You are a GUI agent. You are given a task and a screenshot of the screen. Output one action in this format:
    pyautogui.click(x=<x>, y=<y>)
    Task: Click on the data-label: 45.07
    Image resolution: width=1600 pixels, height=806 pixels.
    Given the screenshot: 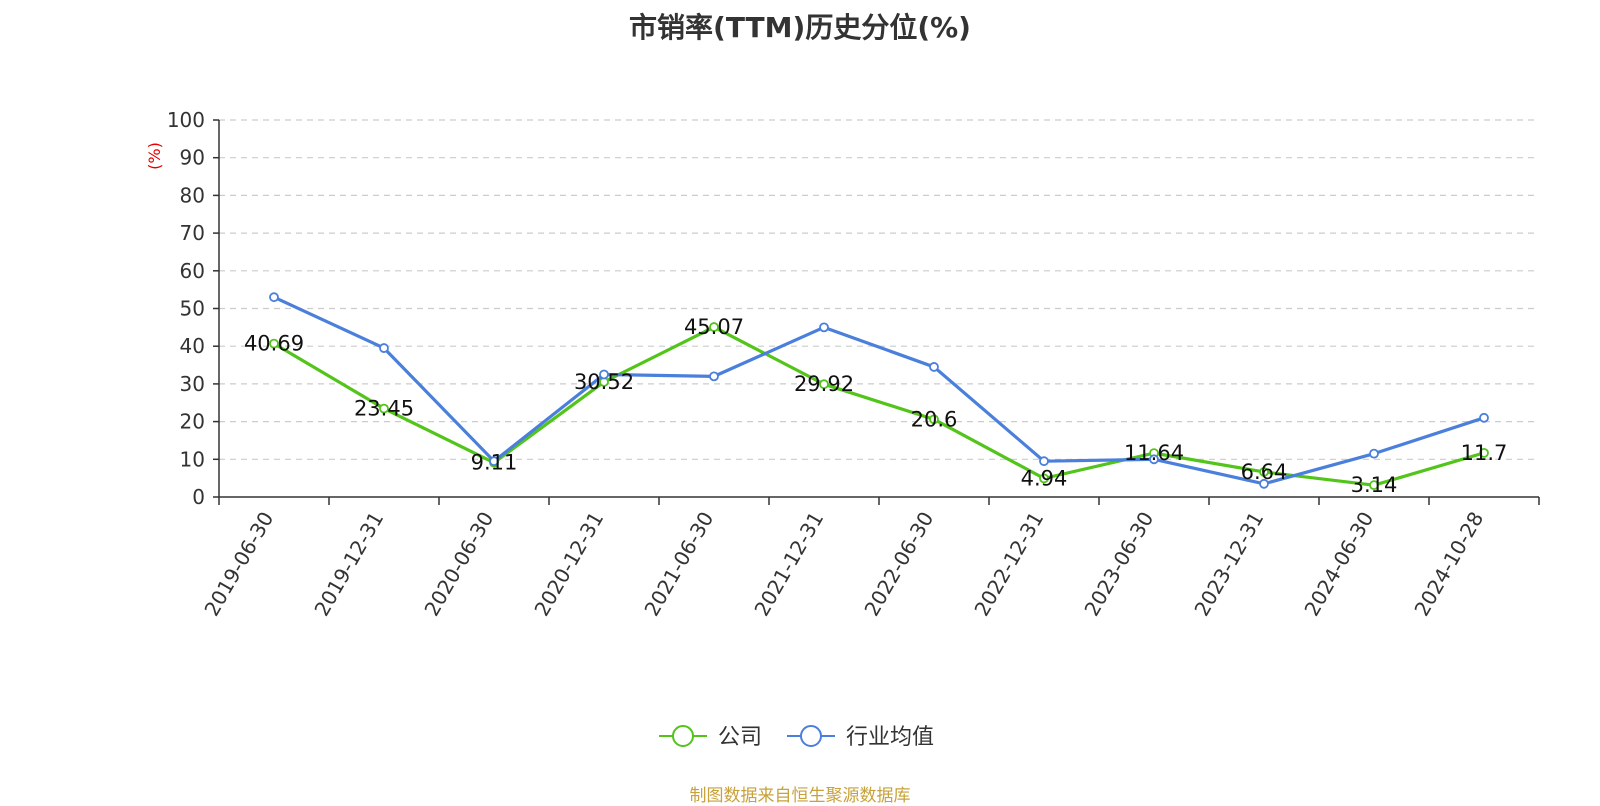 What is the action you would take?
    pyautogui.click(x=714, y=327)
    